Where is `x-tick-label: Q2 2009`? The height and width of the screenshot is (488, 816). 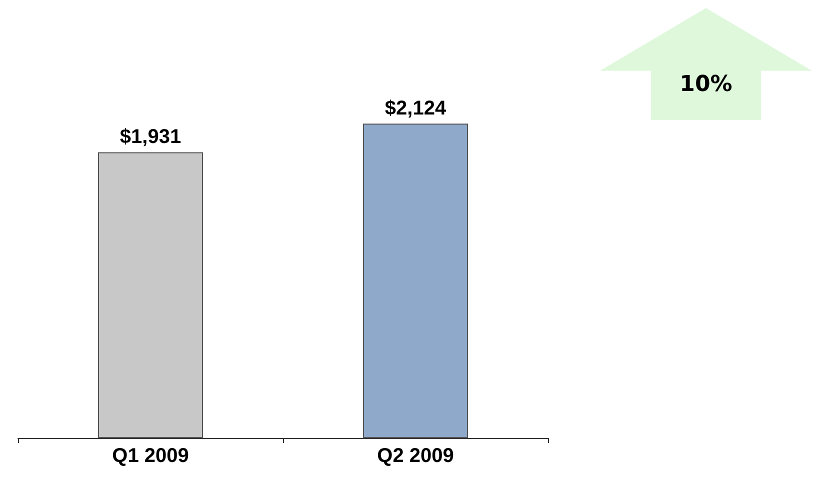
x-tick-label: Q2 2009 is located at coordinates (415, 456).